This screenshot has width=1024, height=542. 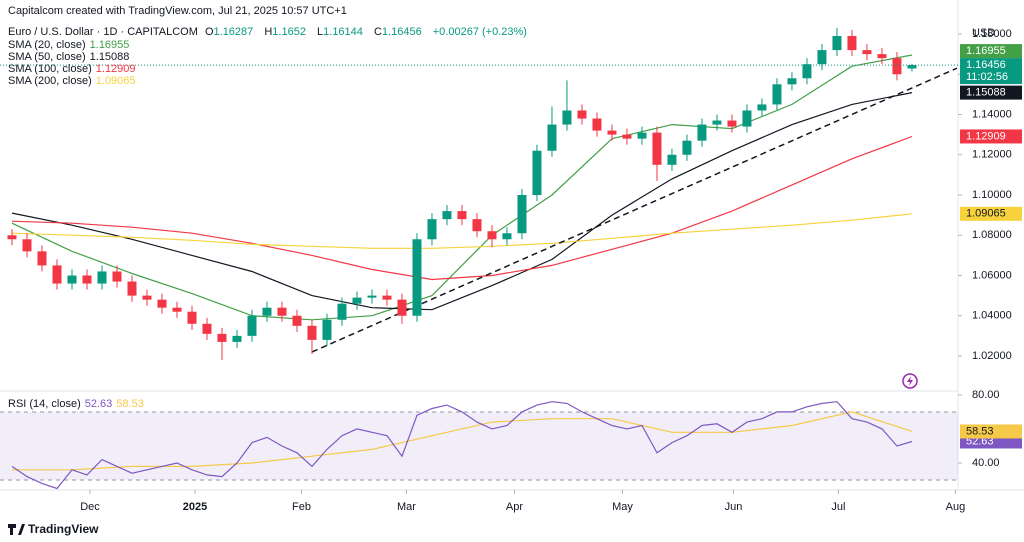 I want to click on x-tick-label: Jul, so click(x=838, y=507).